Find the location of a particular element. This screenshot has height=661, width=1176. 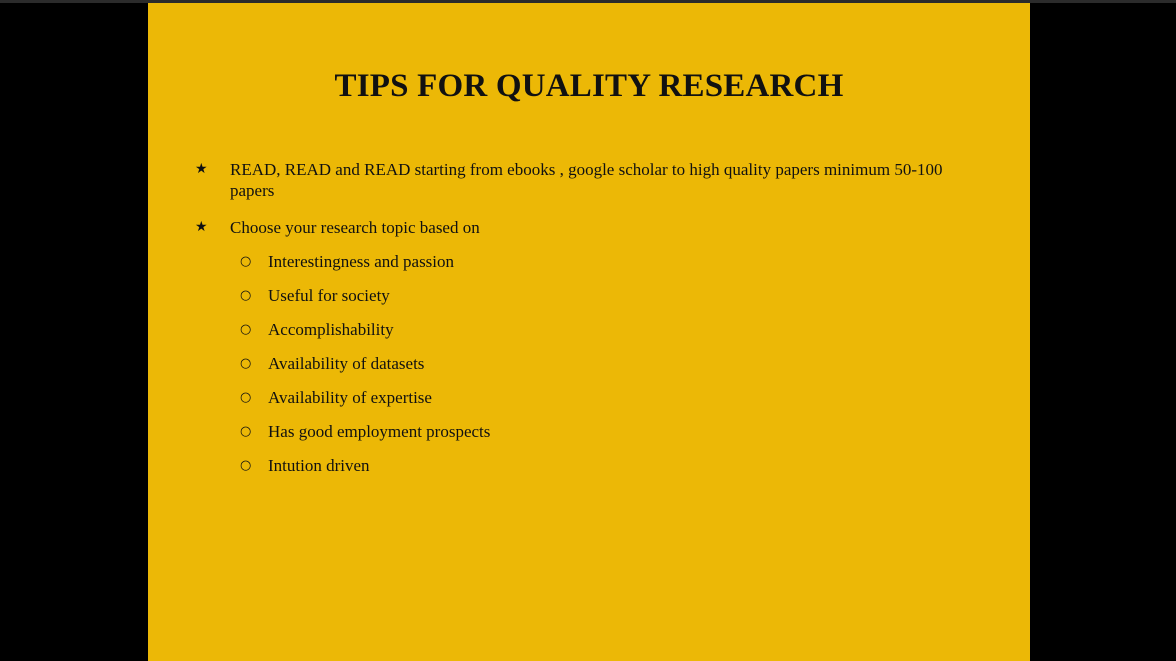

sub-bullet-item: ○ Interestingness and passion is located at coordinates (540, 261).